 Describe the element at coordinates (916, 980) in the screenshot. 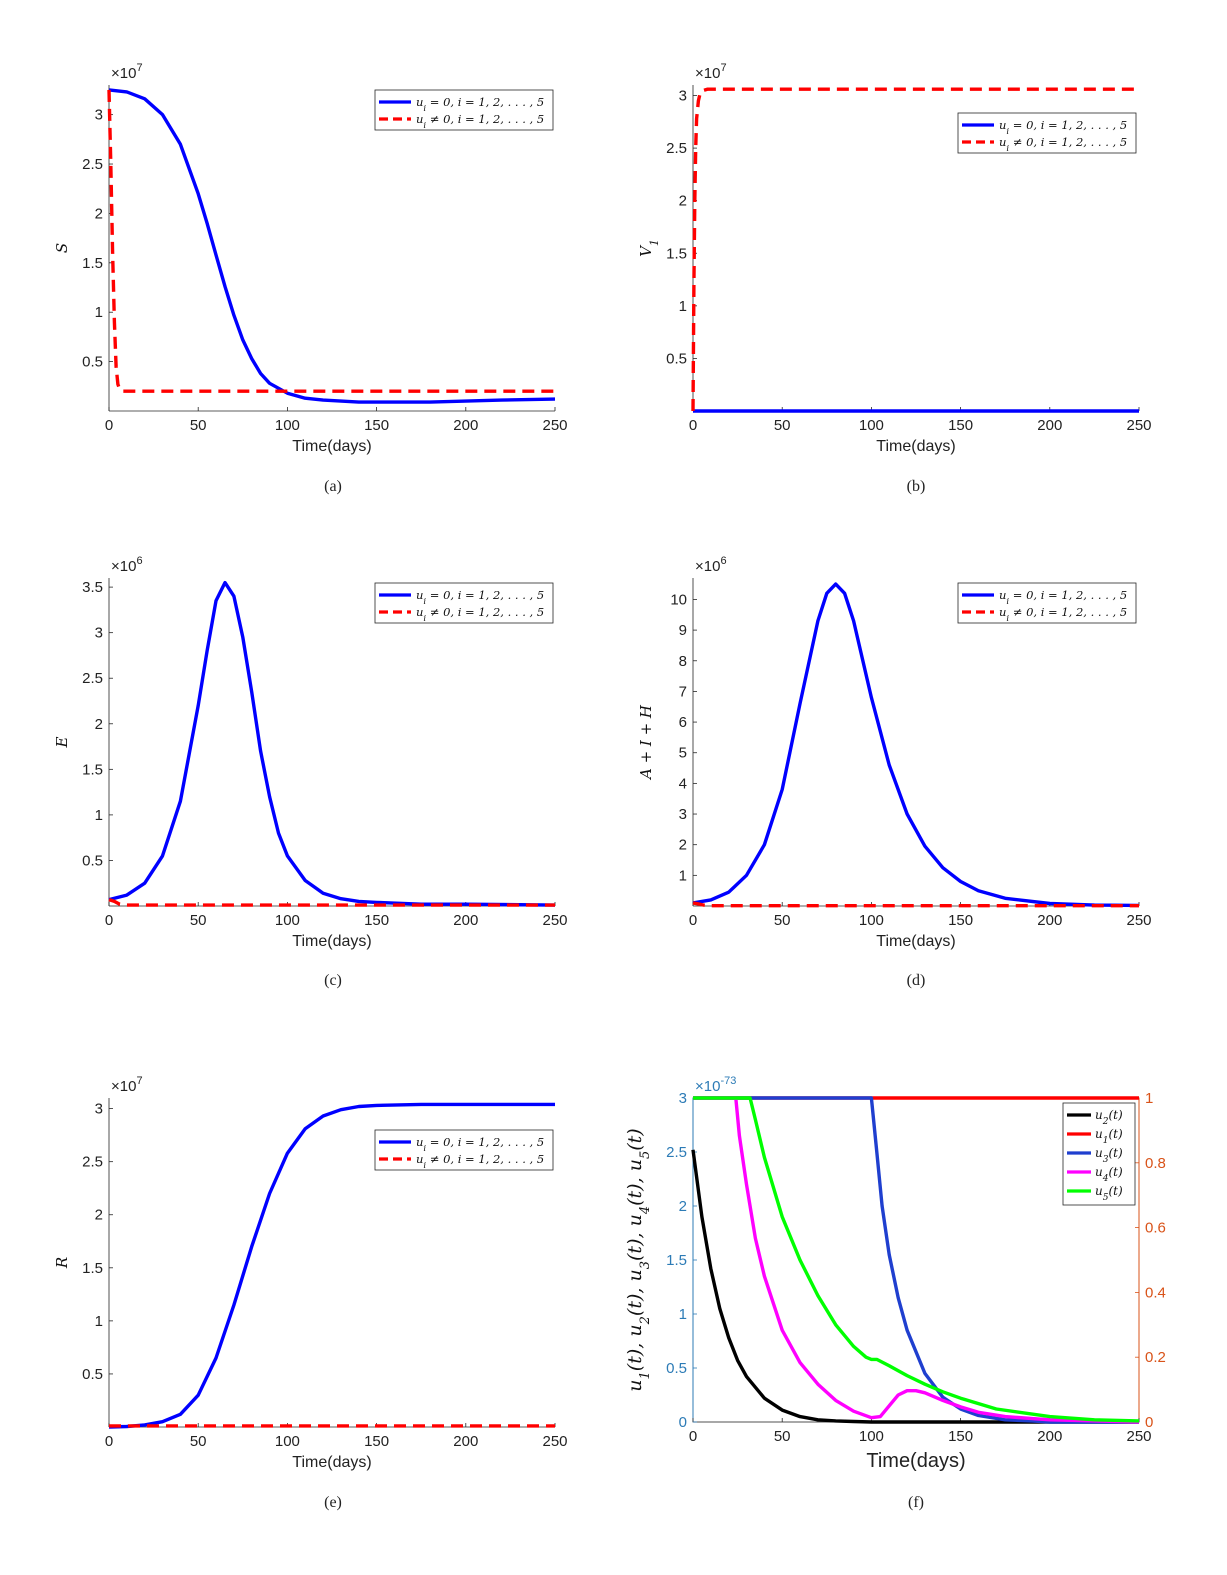

I see `panel-caption: (d)` at that location.